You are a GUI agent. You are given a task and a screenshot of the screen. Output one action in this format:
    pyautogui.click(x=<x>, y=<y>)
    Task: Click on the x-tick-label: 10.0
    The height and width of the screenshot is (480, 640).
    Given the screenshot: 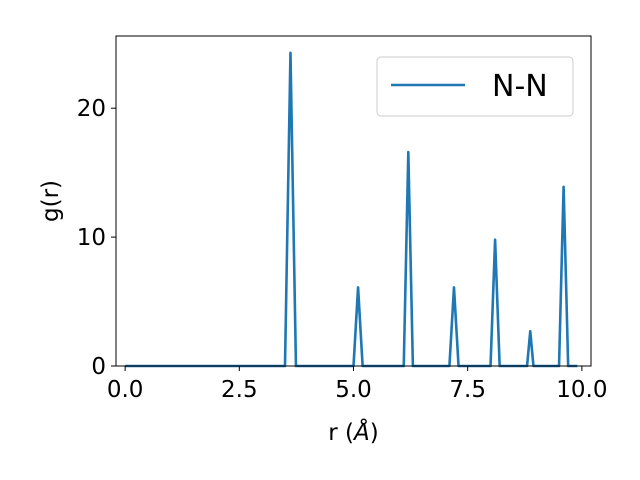 What is the action you would take?
    pyautogui.click(x=581, y=390)
    